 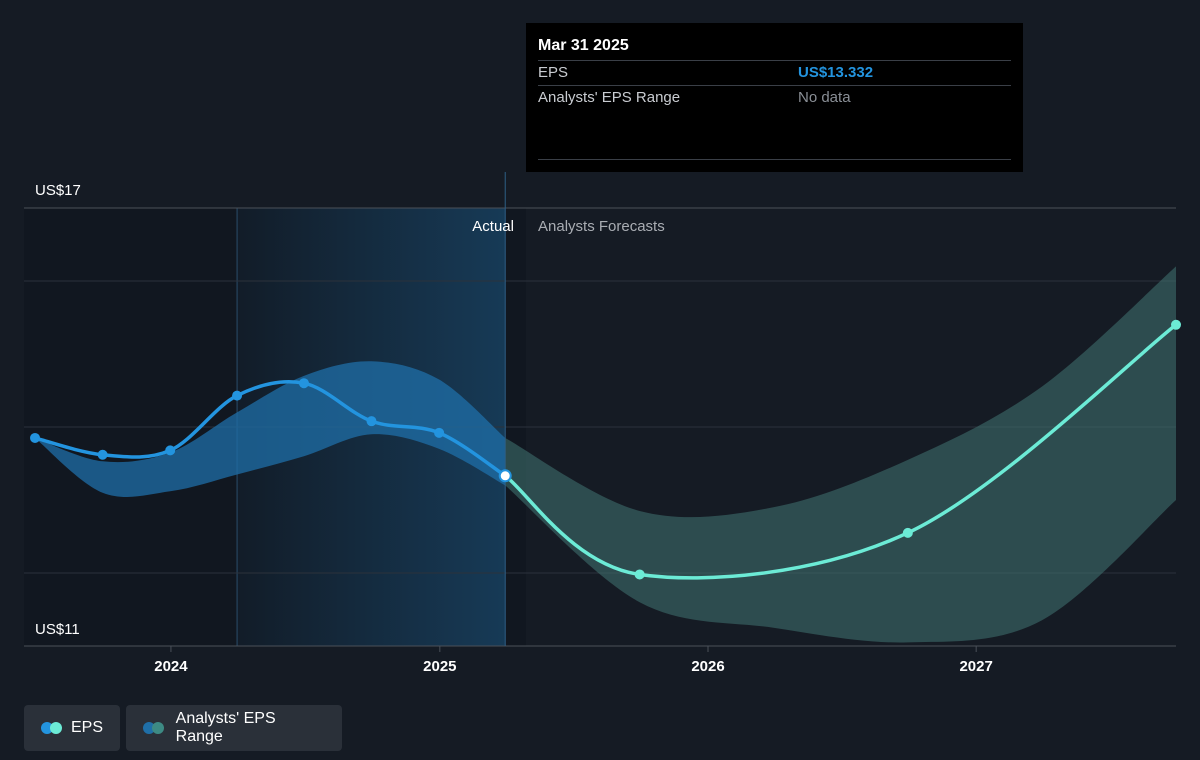 I want to click on forecast-section-label: Analysts Forecasts, so click(x=601, y=226).